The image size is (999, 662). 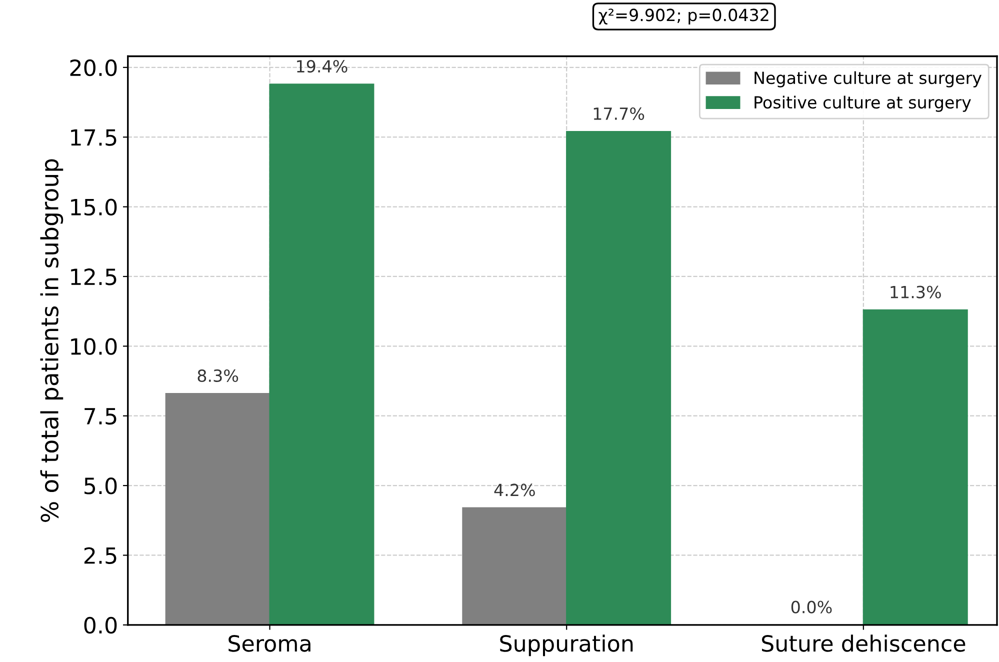 I want to click on data-label: 4.2%, so click(x=514, y=490).